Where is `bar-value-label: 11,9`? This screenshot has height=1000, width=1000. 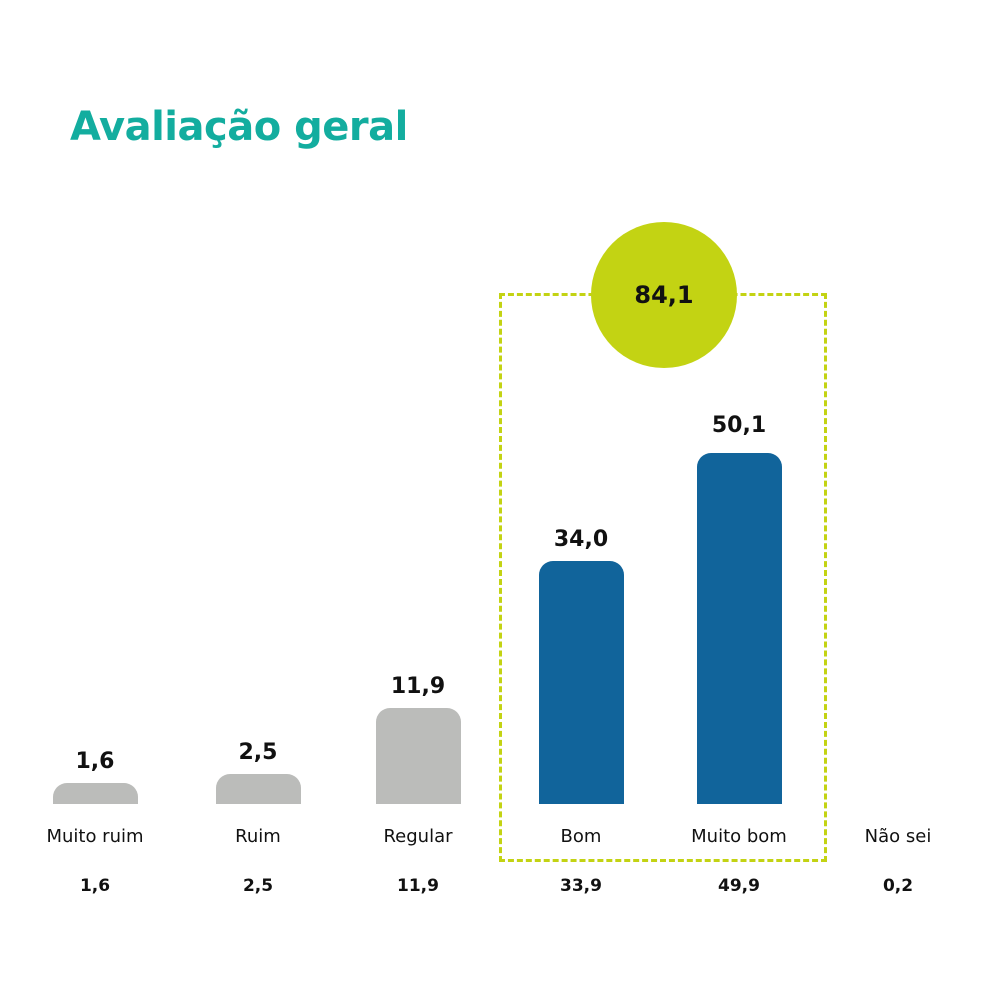 bar-value-label: 11,9 is located at coordinates (418, 686).